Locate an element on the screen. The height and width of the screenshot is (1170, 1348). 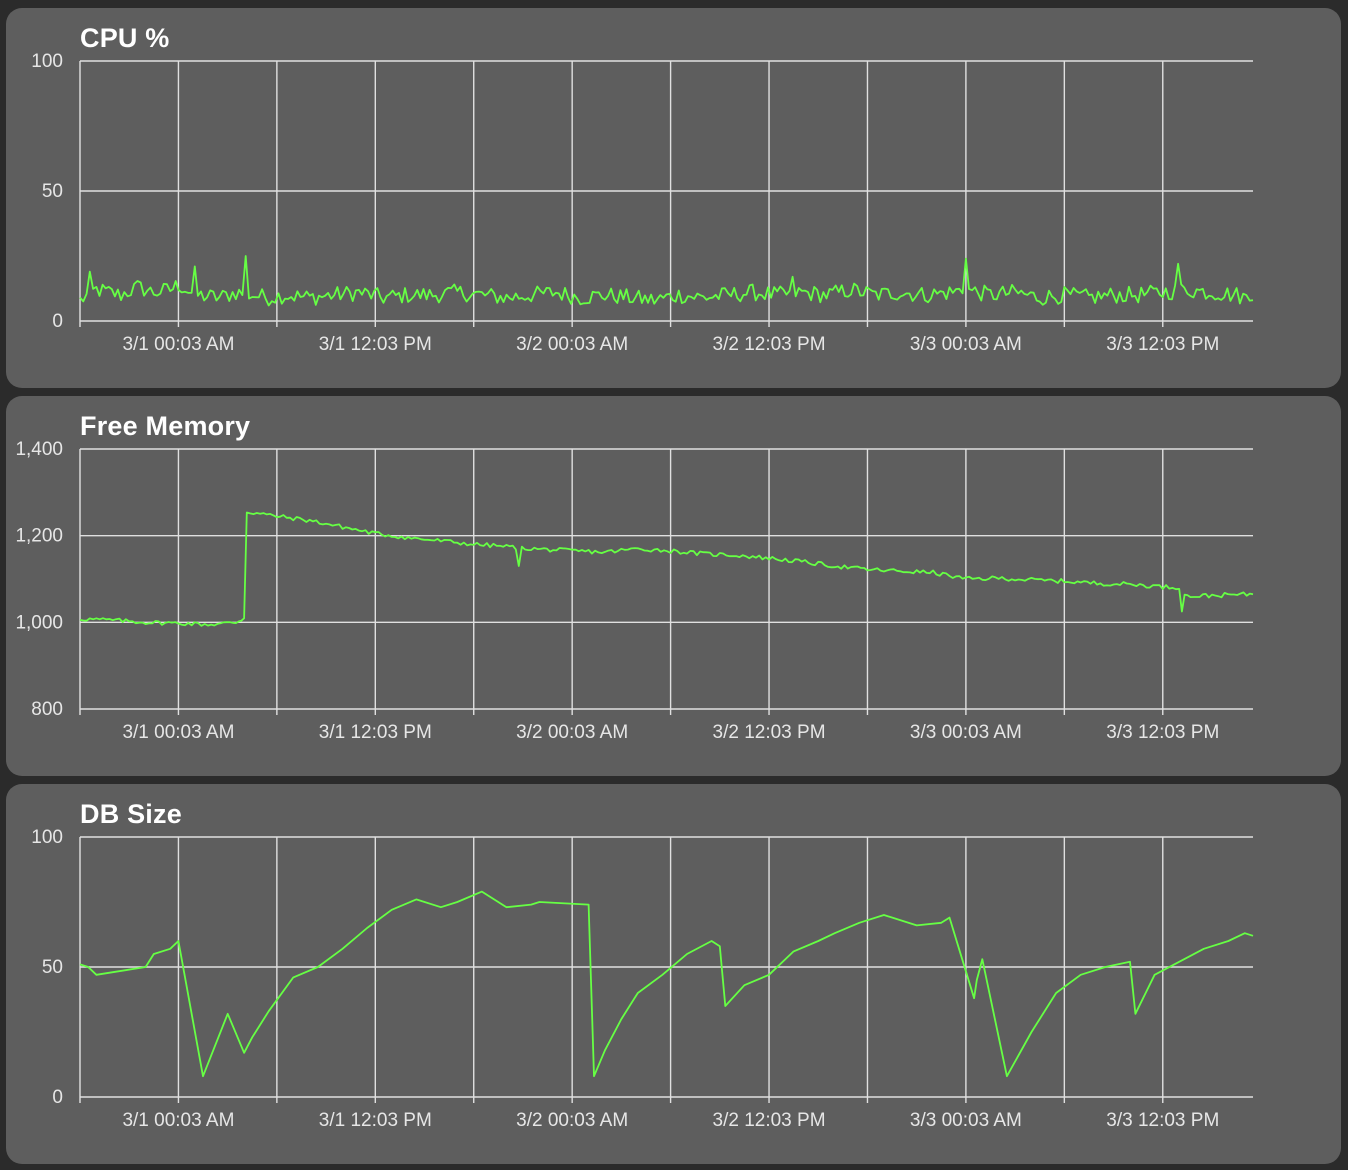
y-tick-label: 800 is located at coordinates (47, 709).